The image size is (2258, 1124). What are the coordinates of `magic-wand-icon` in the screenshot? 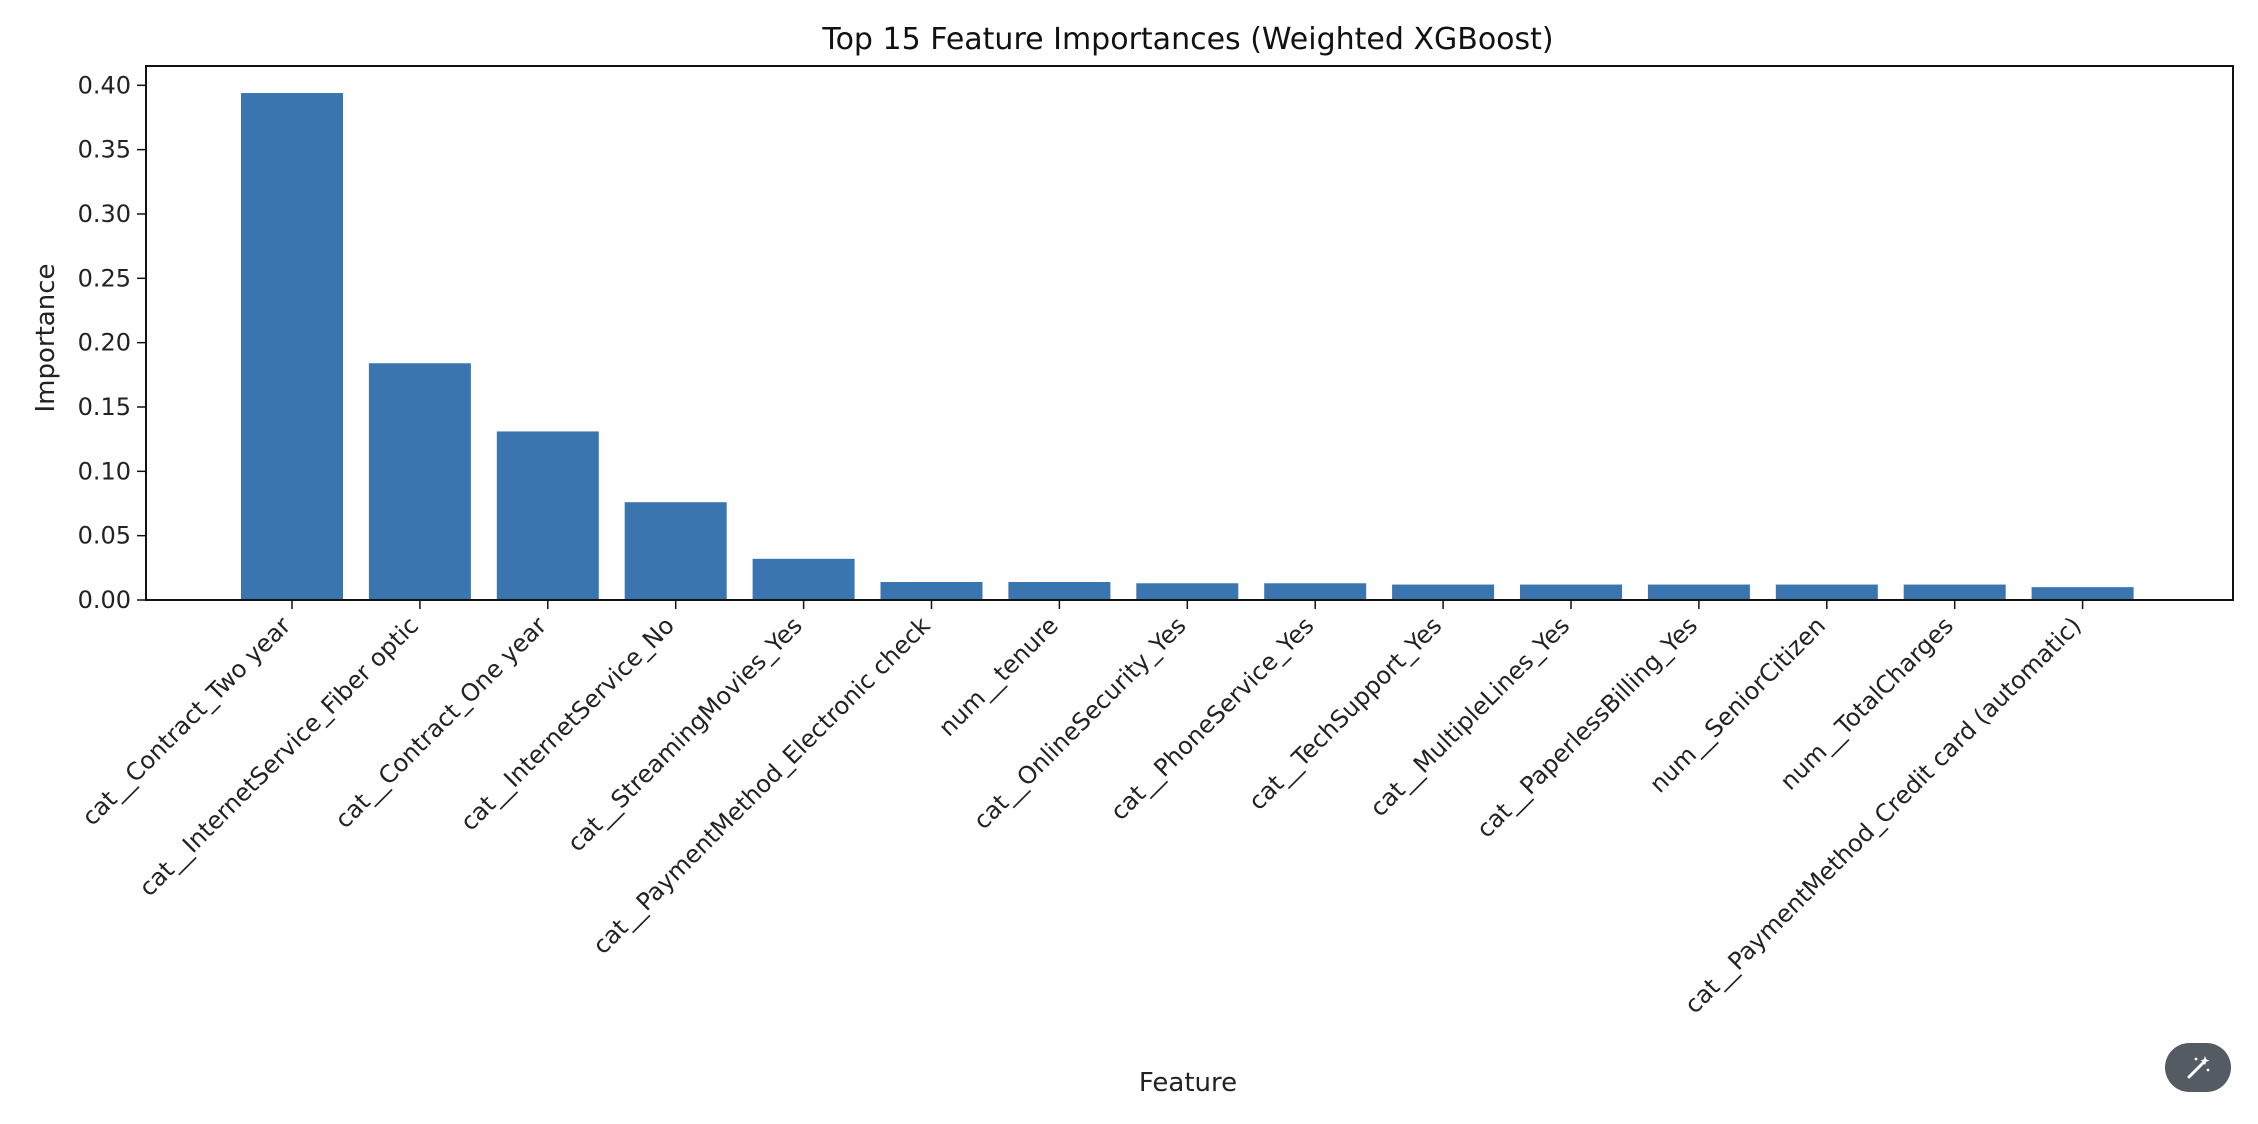 It's located at (2198, 1066).